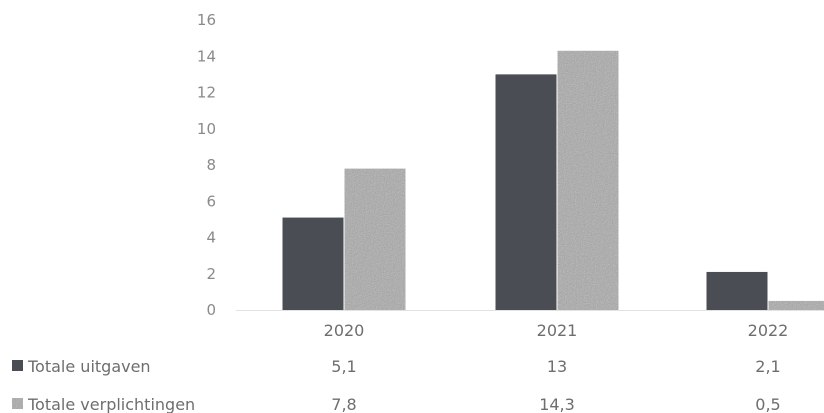 The image size is (824, 413). Describe the element at coordinates (796, 305) in the screenshot. I see `bar-verplichtingen-2022` at that location.